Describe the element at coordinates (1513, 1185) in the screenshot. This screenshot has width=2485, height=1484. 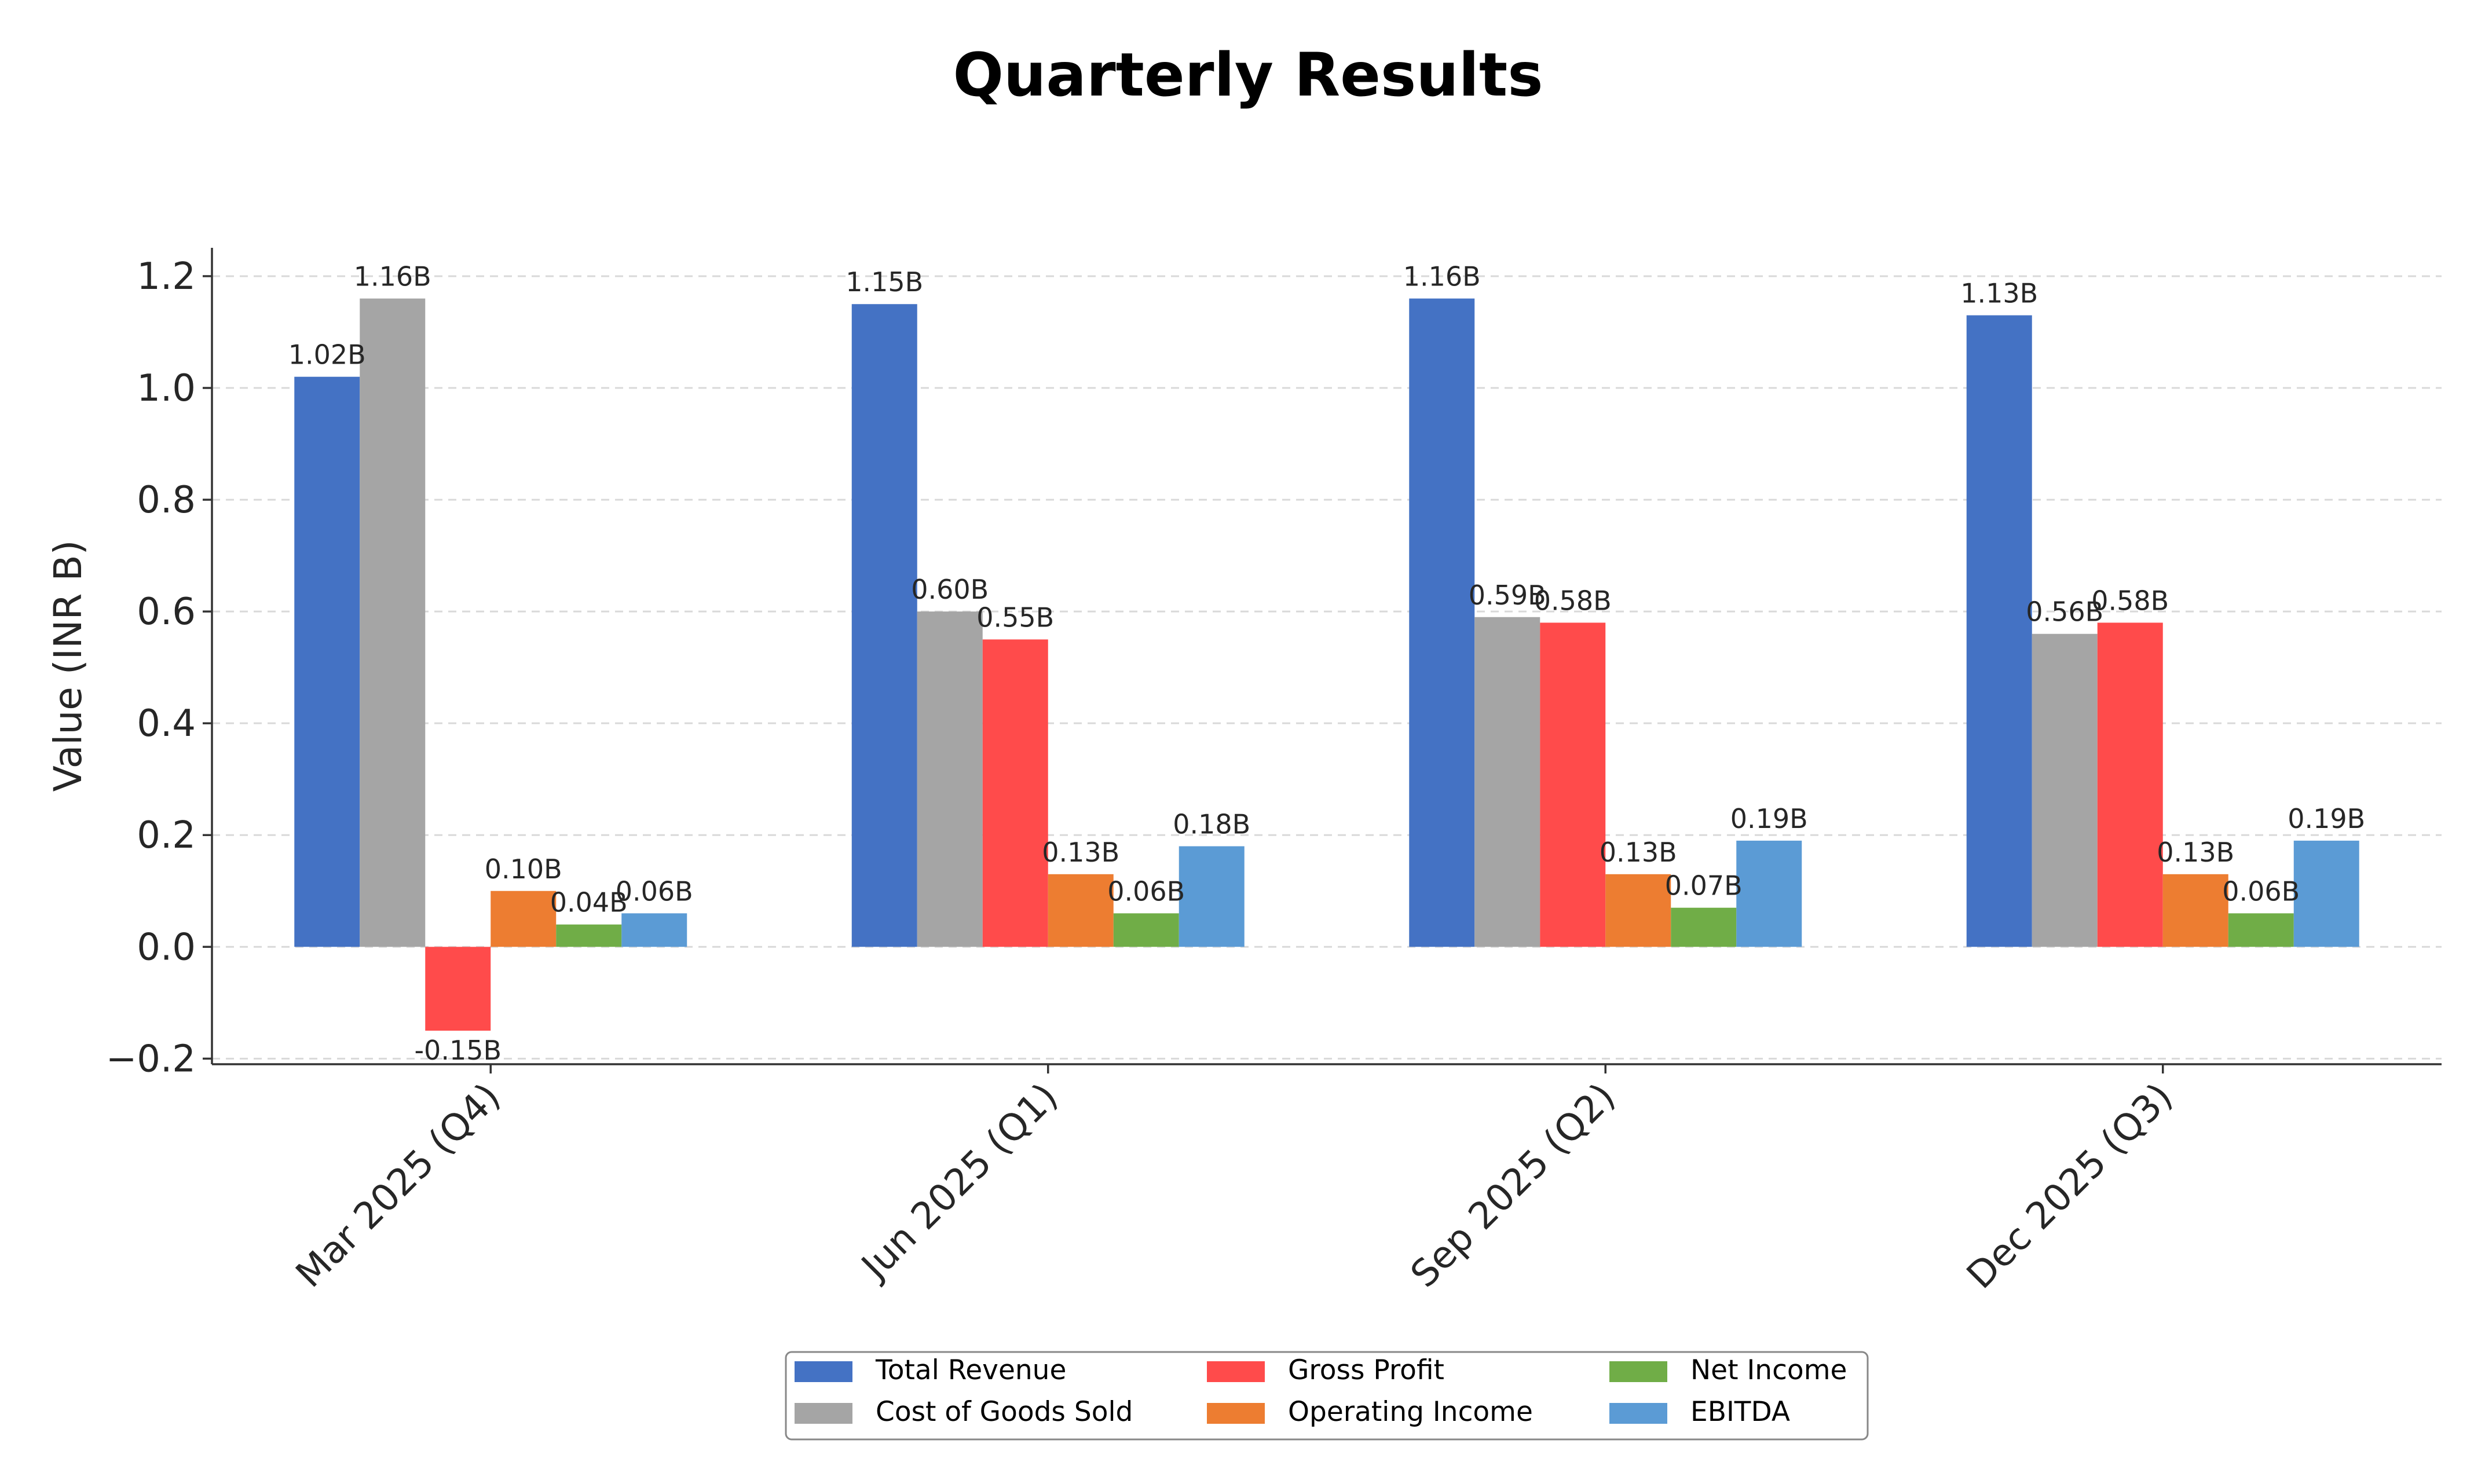
I see `x-tick-label: Sep 2025 (Q2)` at that location.